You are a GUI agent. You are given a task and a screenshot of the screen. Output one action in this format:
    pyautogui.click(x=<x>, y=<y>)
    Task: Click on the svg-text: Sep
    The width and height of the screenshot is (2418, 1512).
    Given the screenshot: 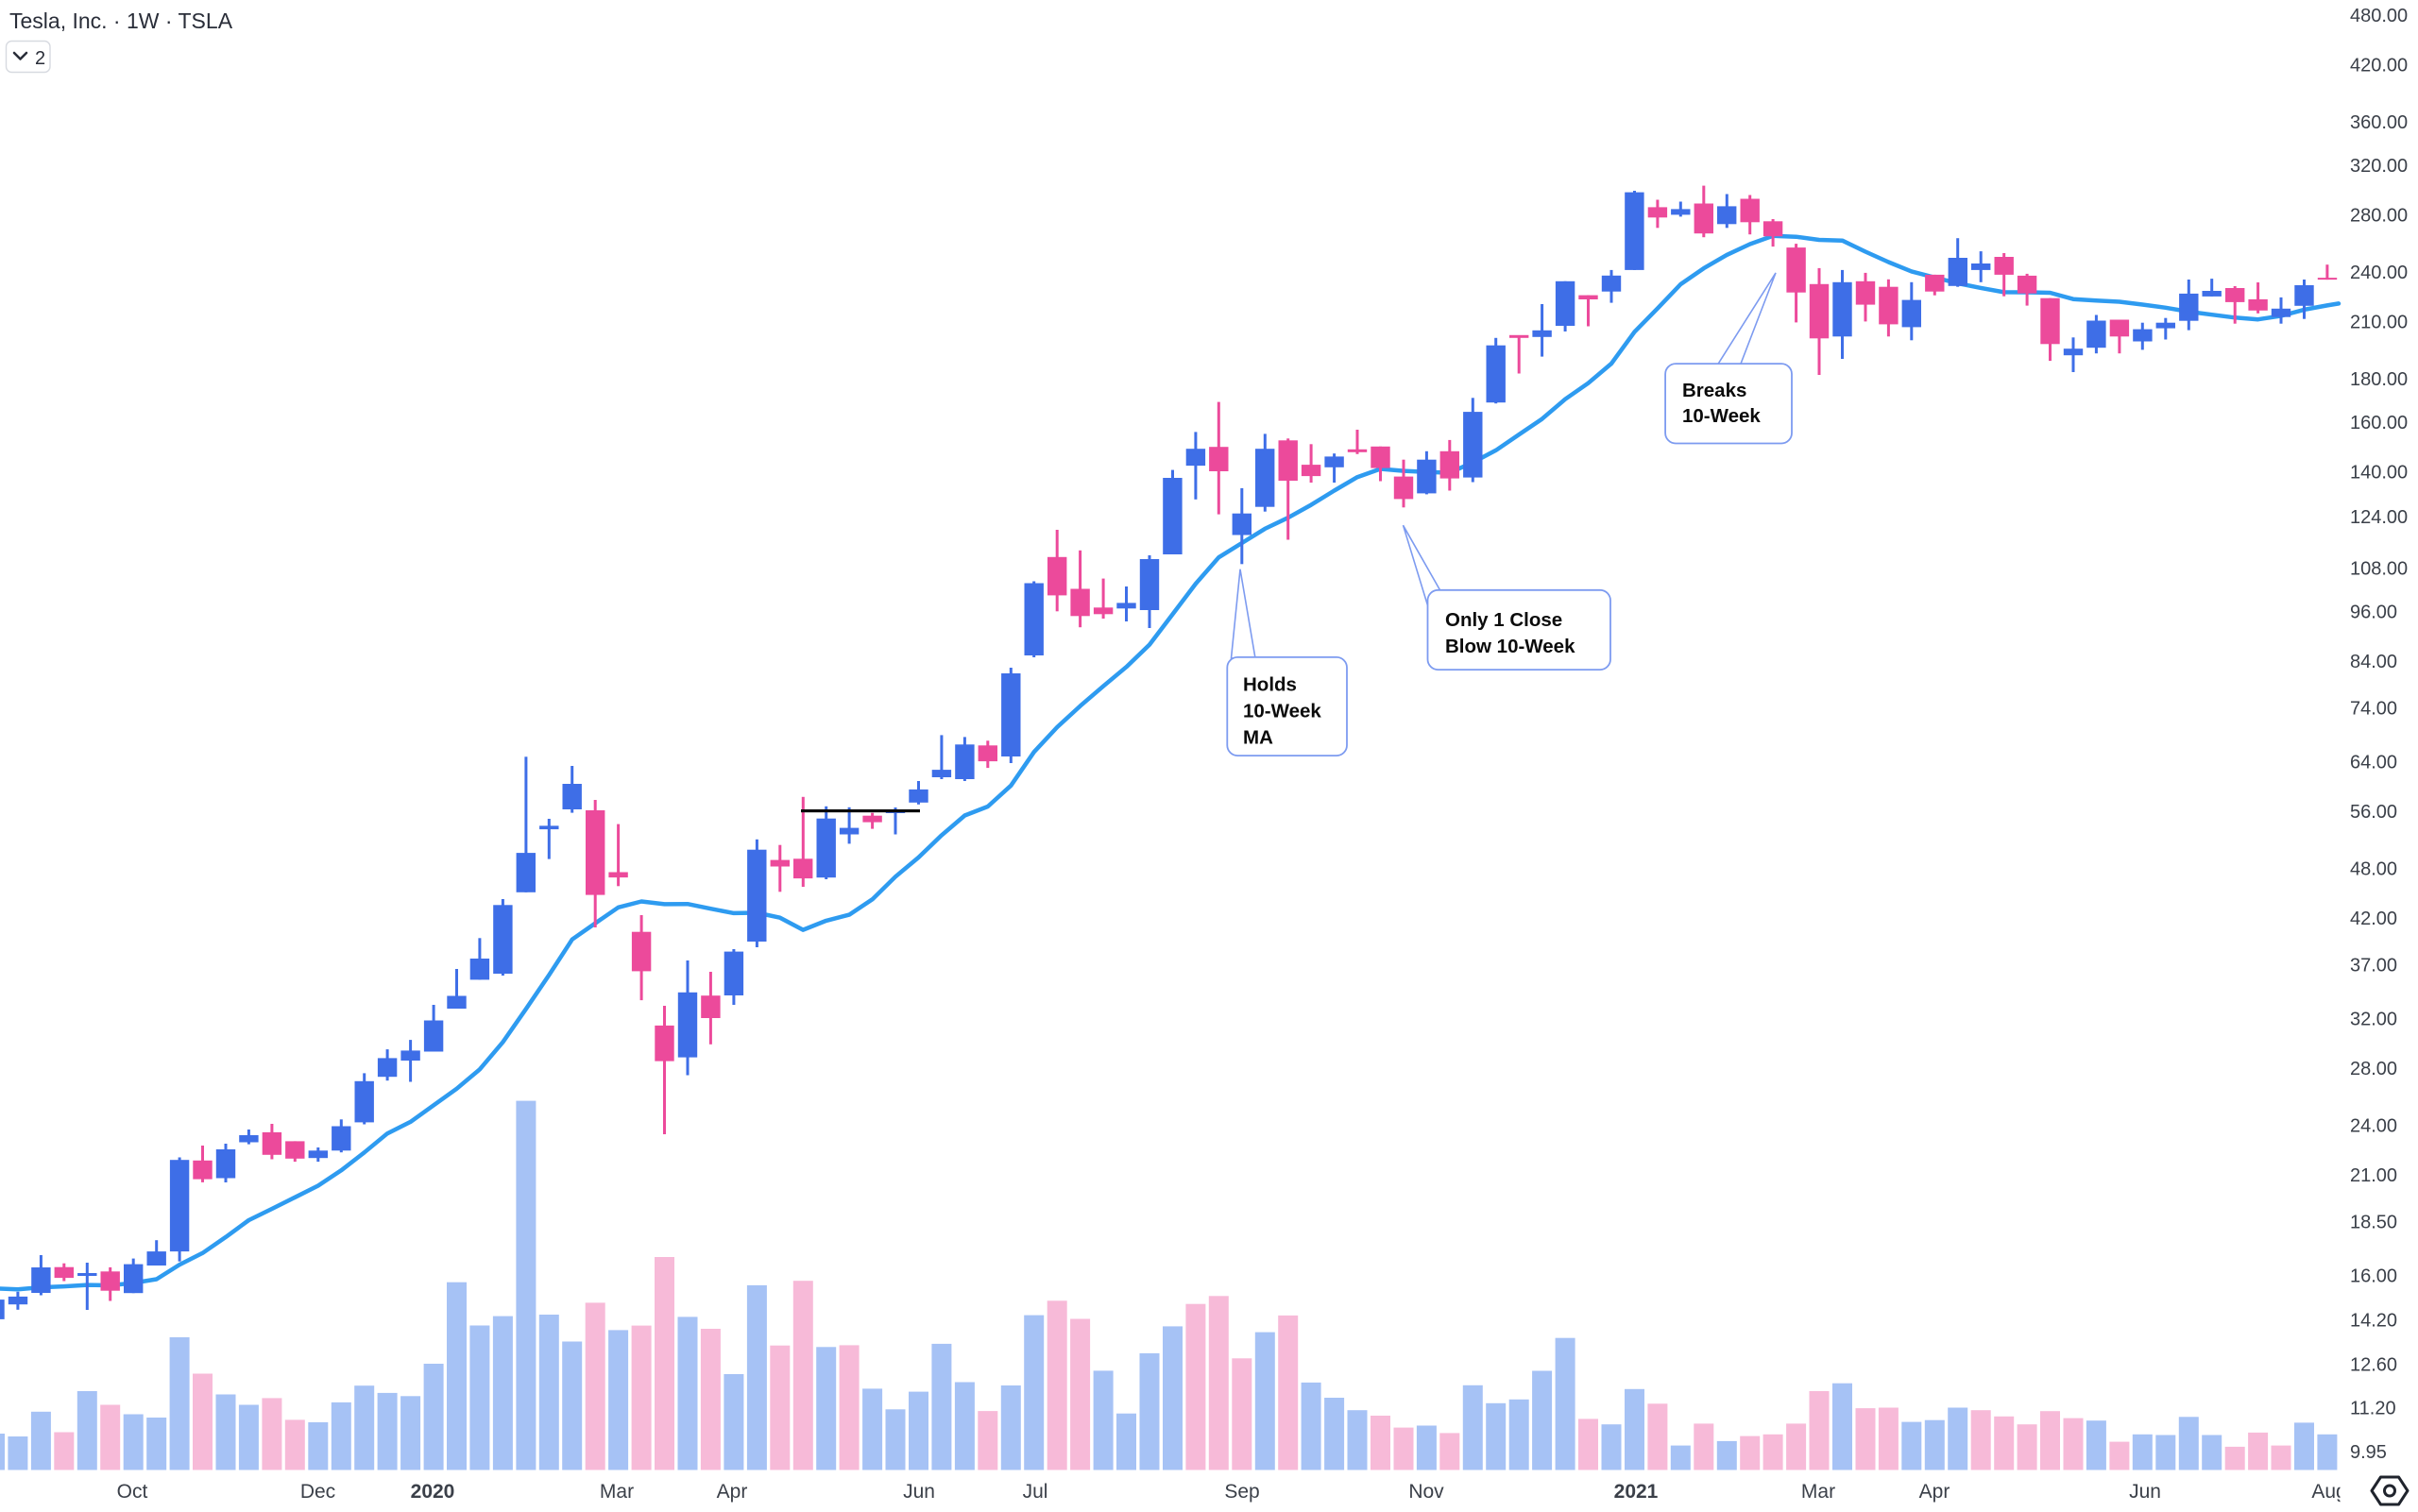 What is the action you would take?
    pyautogui.click(x=1242, y=1492)
    